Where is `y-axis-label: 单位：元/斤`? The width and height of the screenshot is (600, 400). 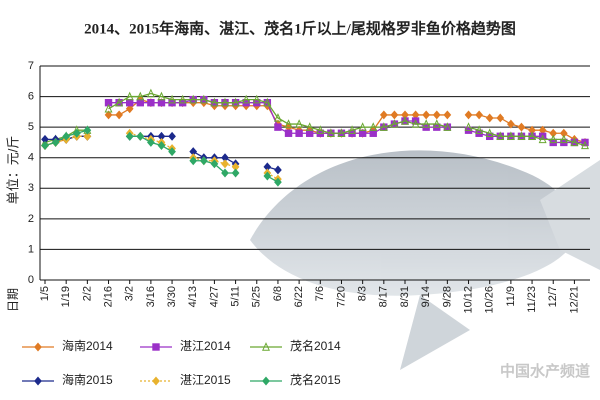 y-axis-label: 单位：元/斤 is located at coordinates (12, 170).